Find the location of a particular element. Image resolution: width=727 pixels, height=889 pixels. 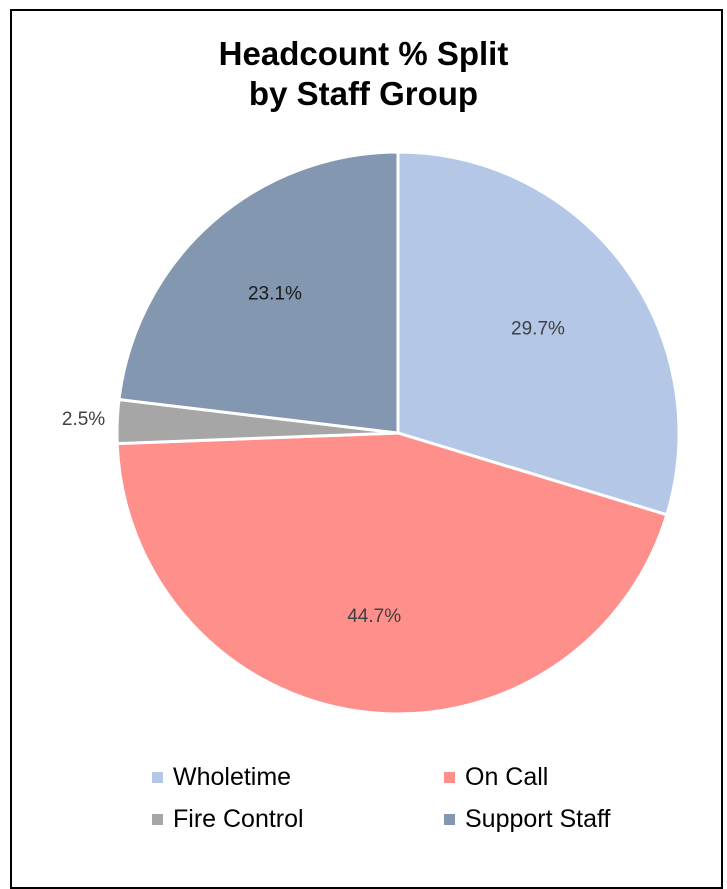

chart-title-line-1: Headcount % Split is located at coordinates (363, 53).